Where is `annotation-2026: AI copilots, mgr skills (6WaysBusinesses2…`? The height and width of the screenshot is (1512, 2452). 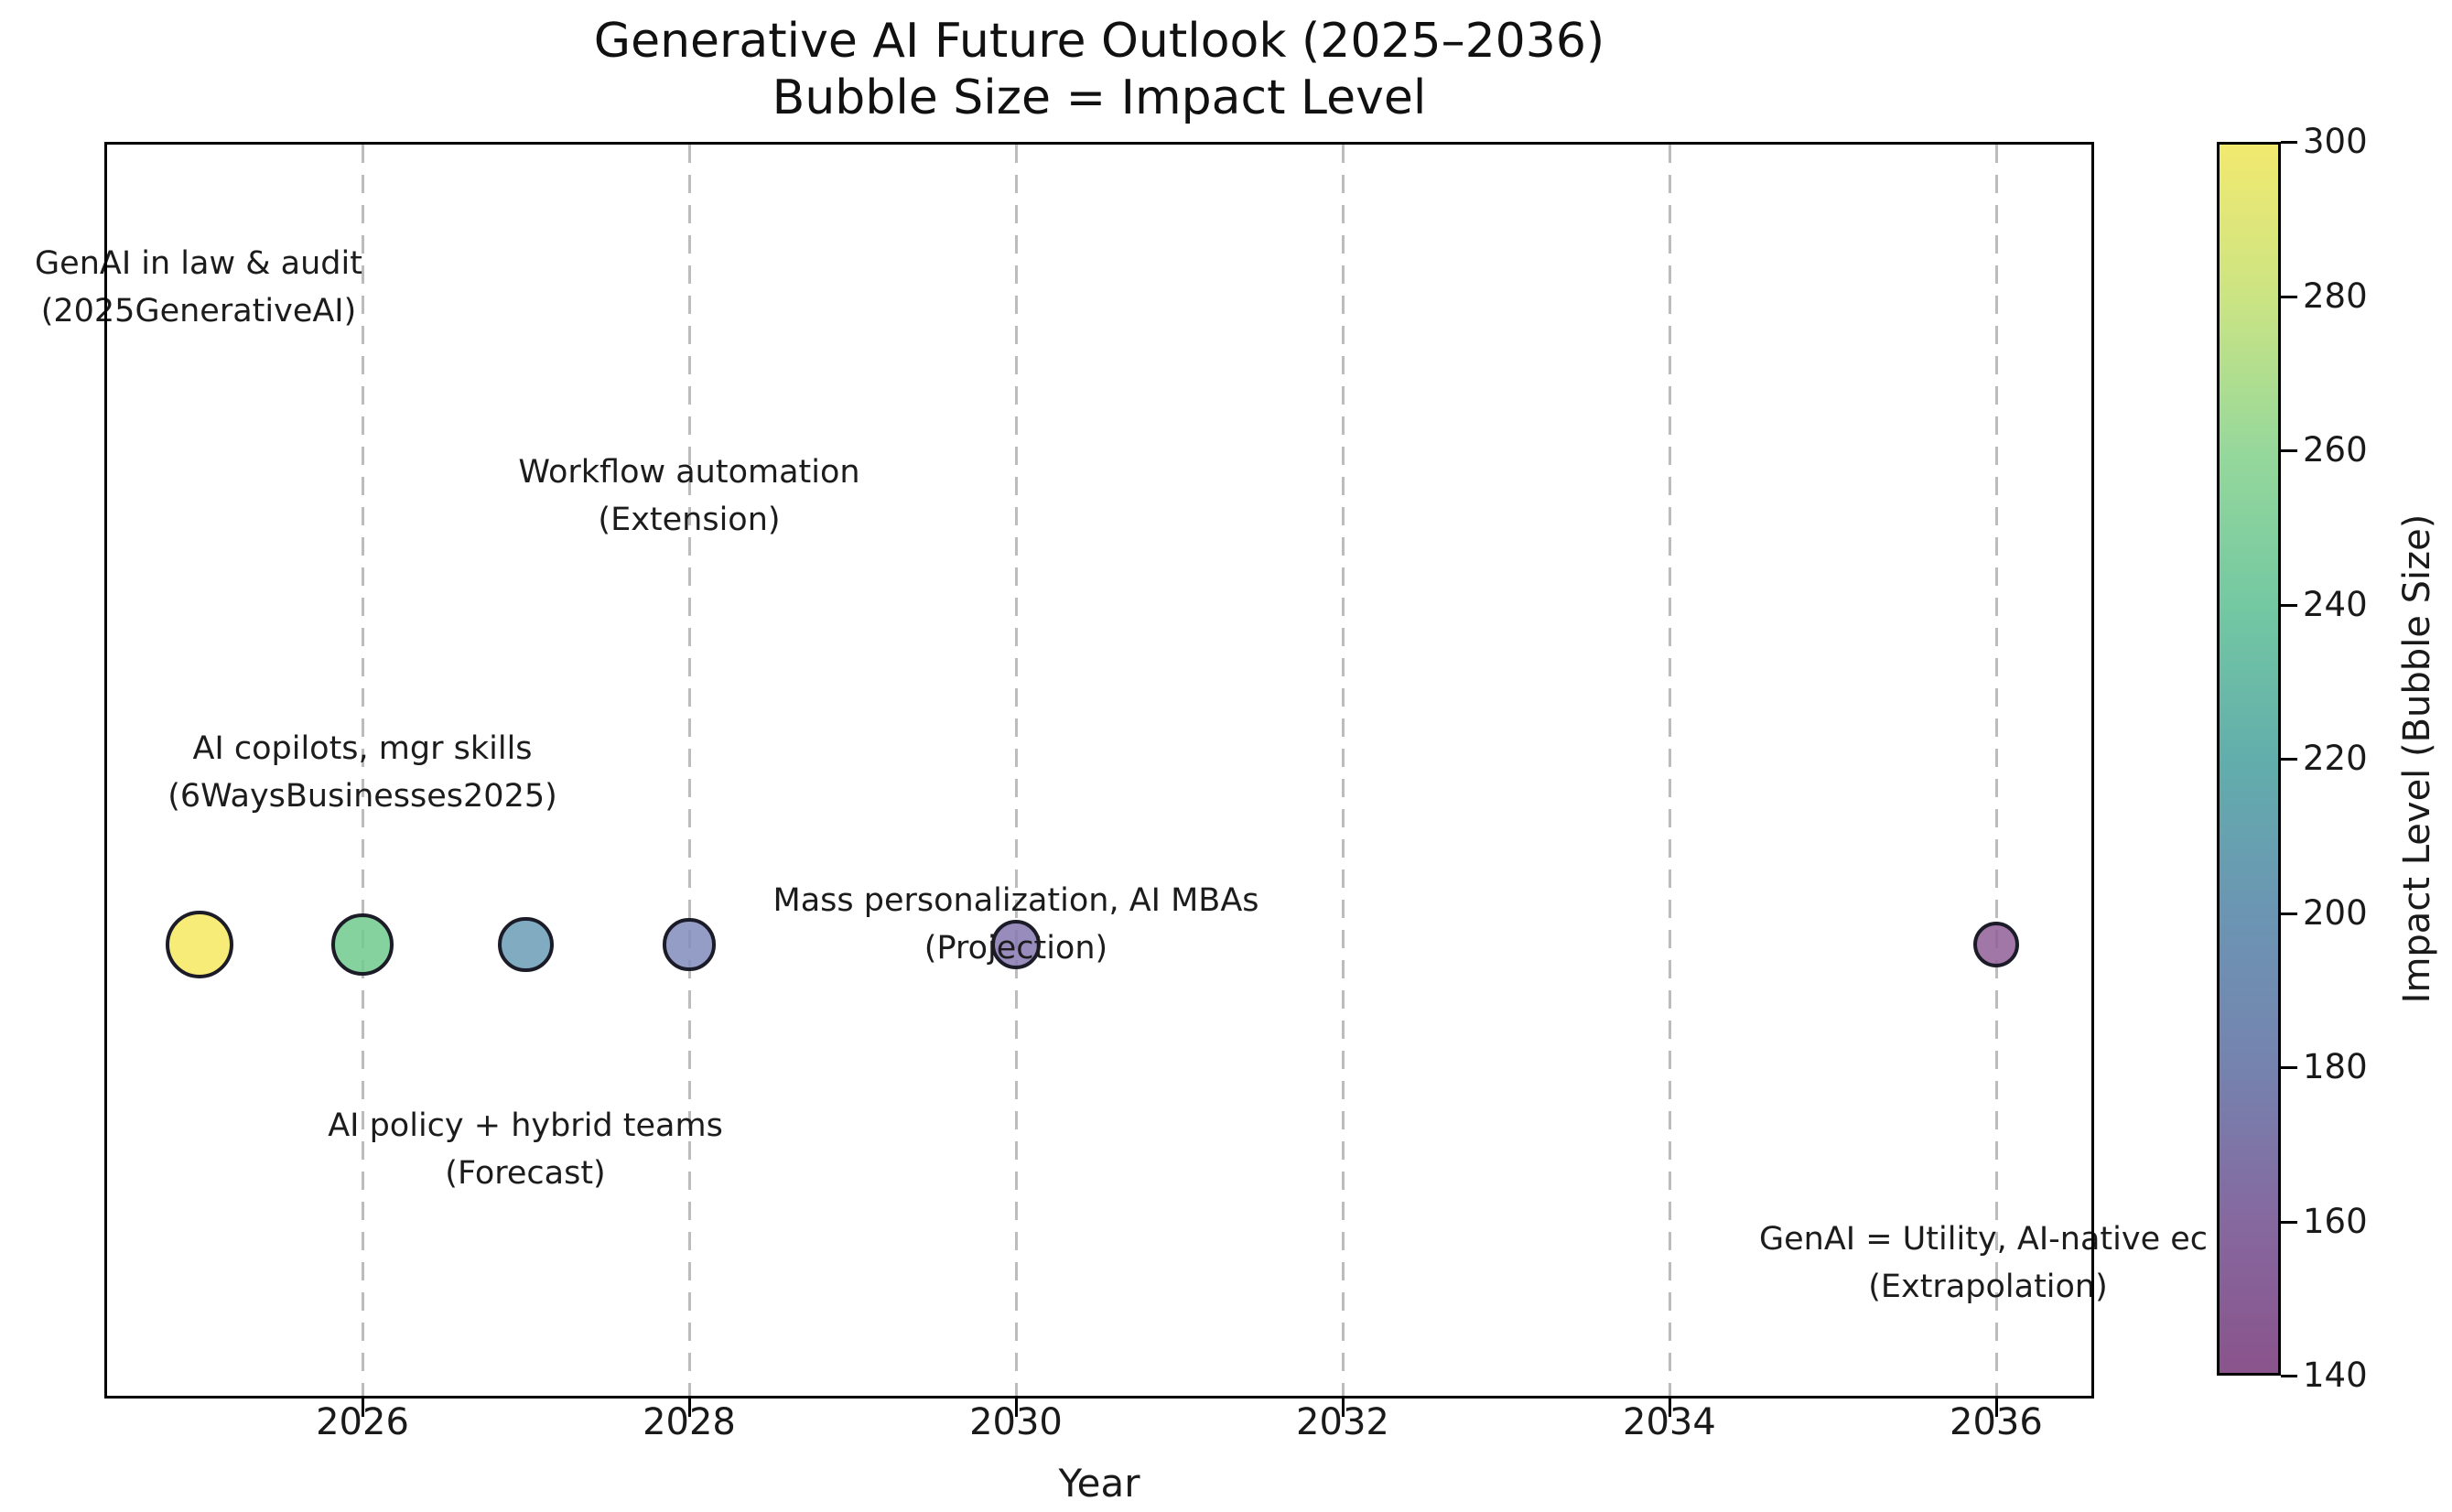
annotation-2026: AI copilots, mgr skills (6WaysBusinesses2… is located at coordinates (362, 772).